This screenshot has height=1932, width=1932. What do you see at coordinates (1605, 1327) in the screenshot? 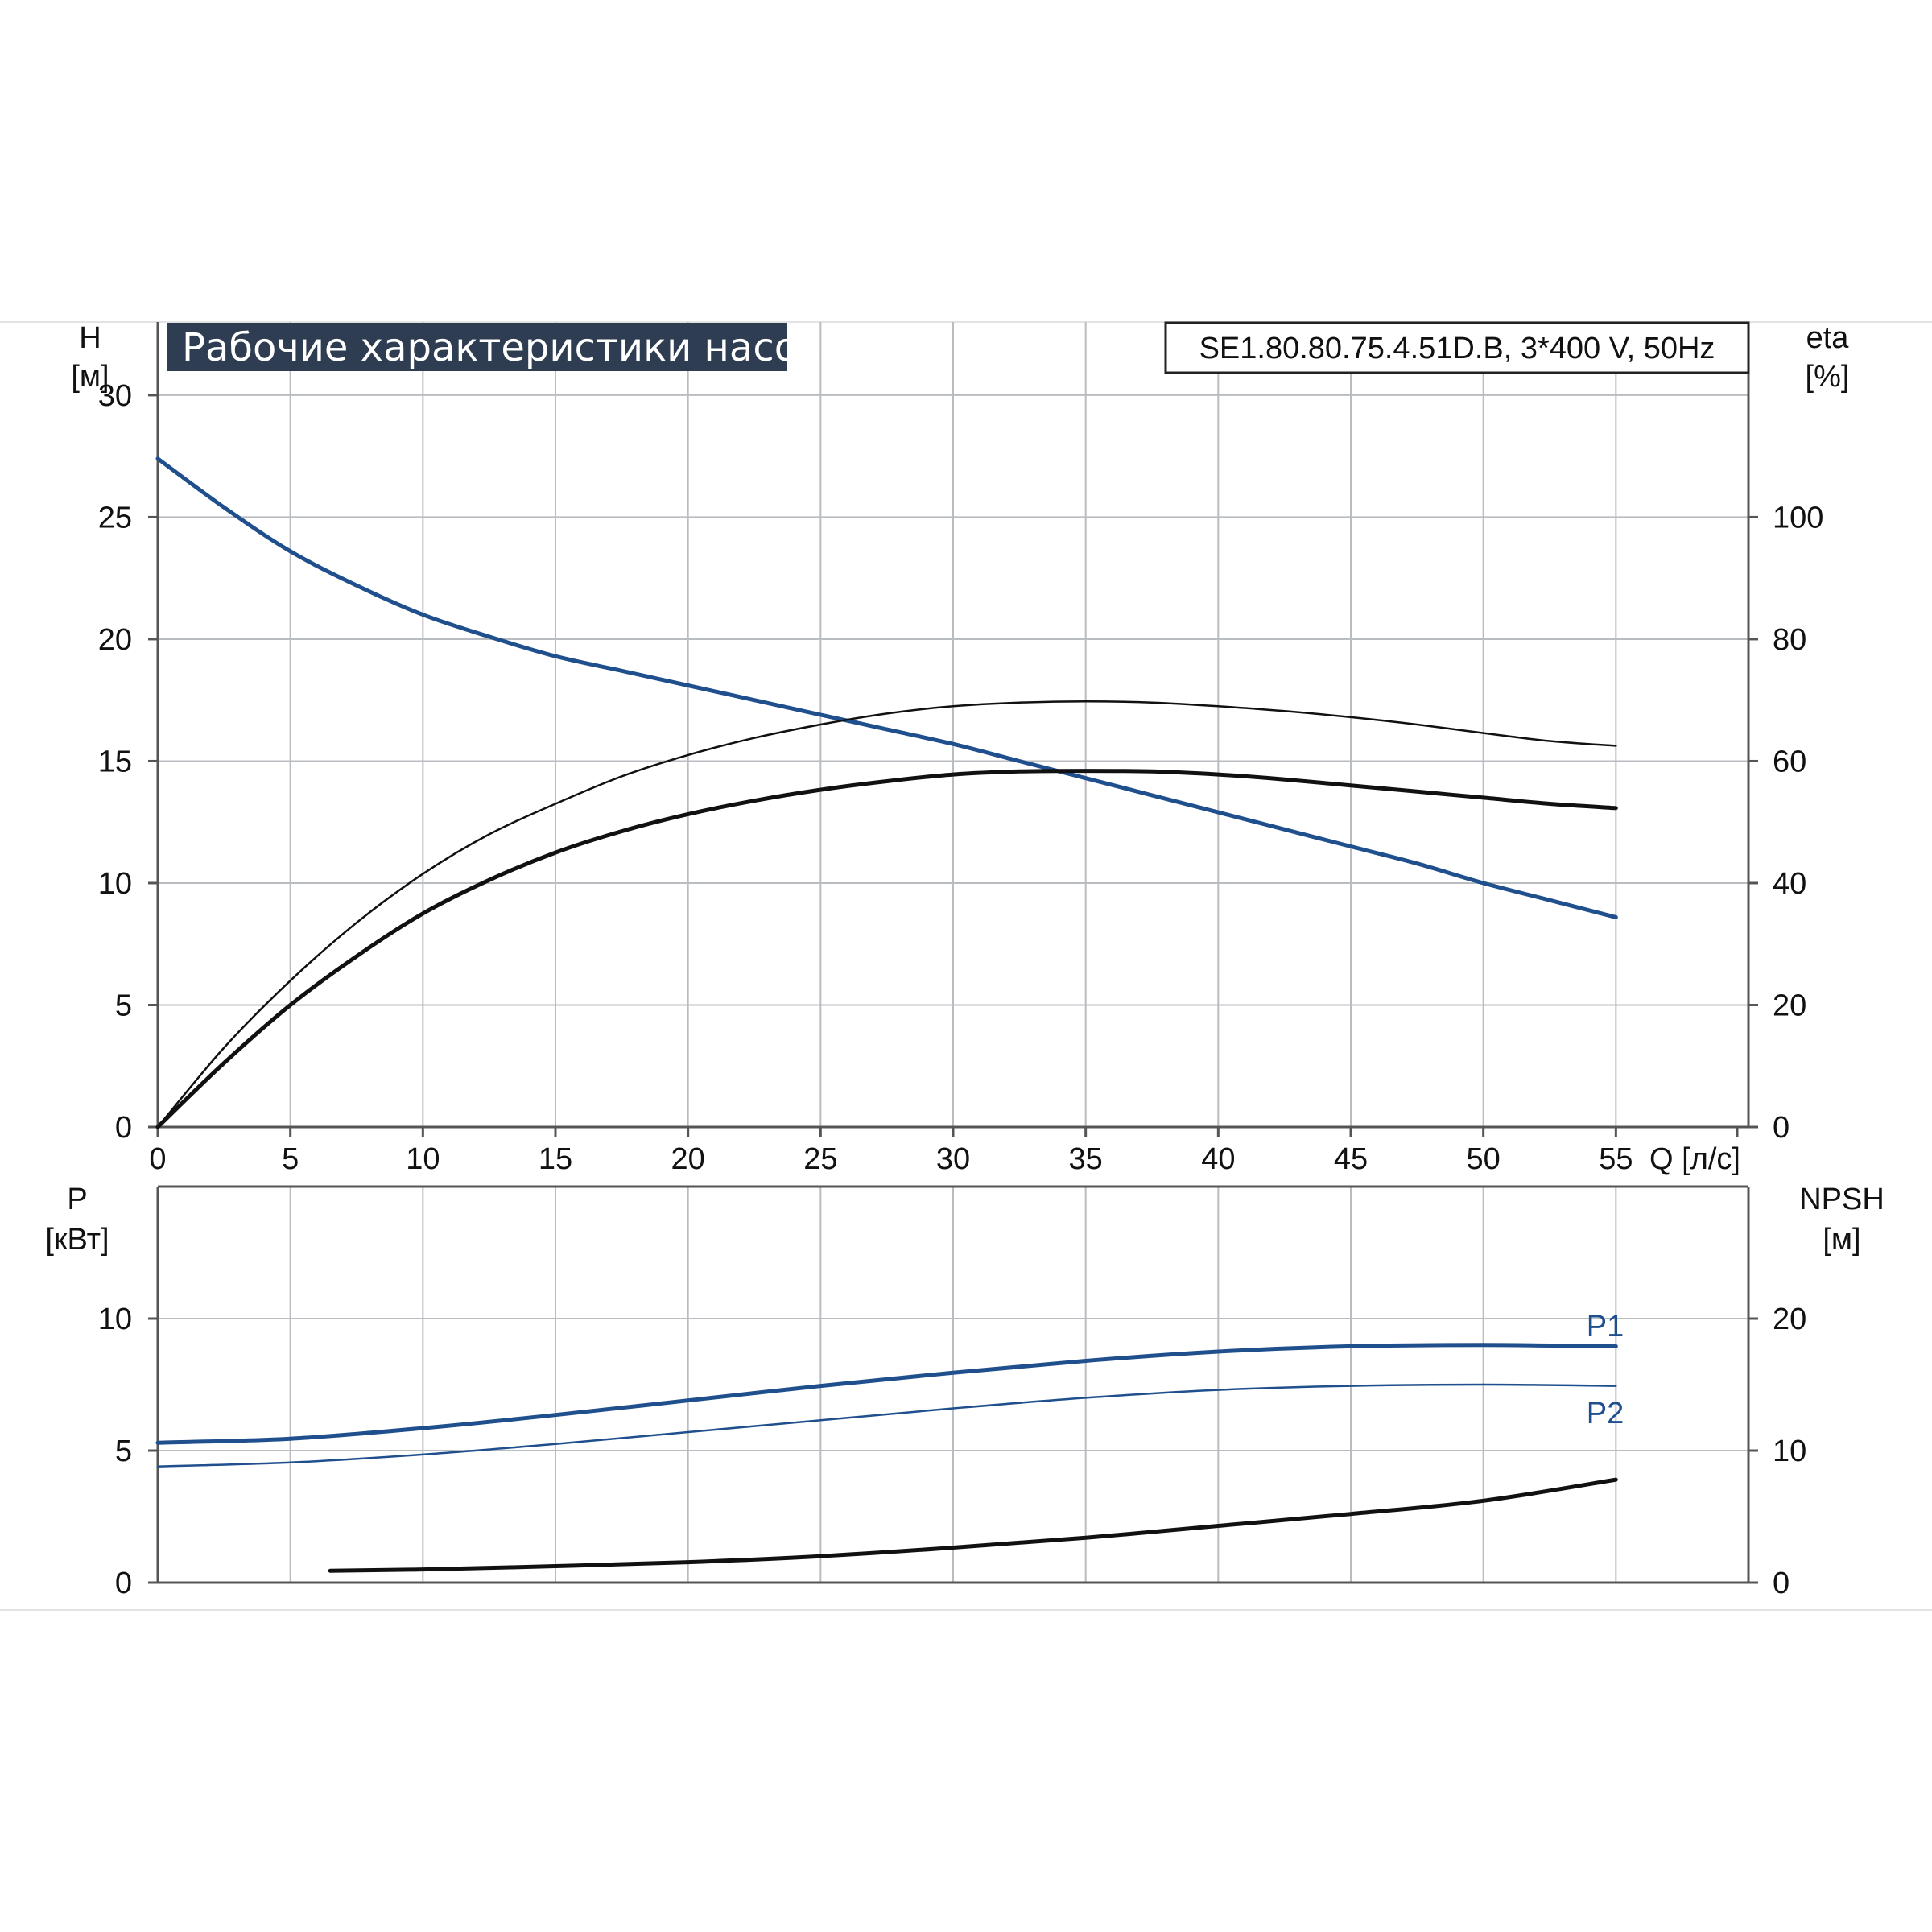
I see `p1-curve-label: P1` at bounding box center [1605, 1327].